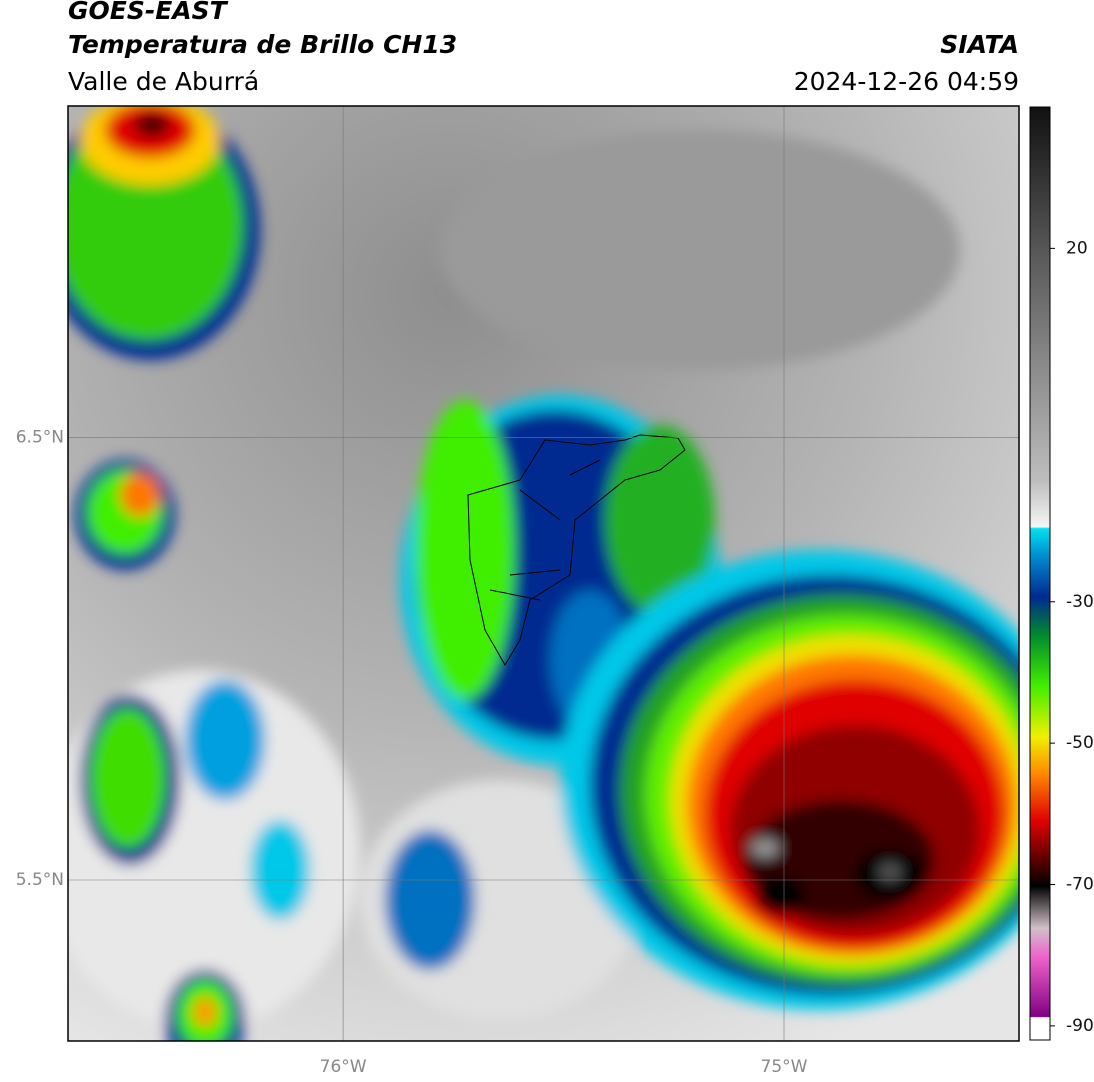 This screenshot has width=1094, height=1082. What do you see at coordinates (1080, 885) in the screenshot?
I see `colorbar-tick-label: -70` at bounding box center [1080, 885].